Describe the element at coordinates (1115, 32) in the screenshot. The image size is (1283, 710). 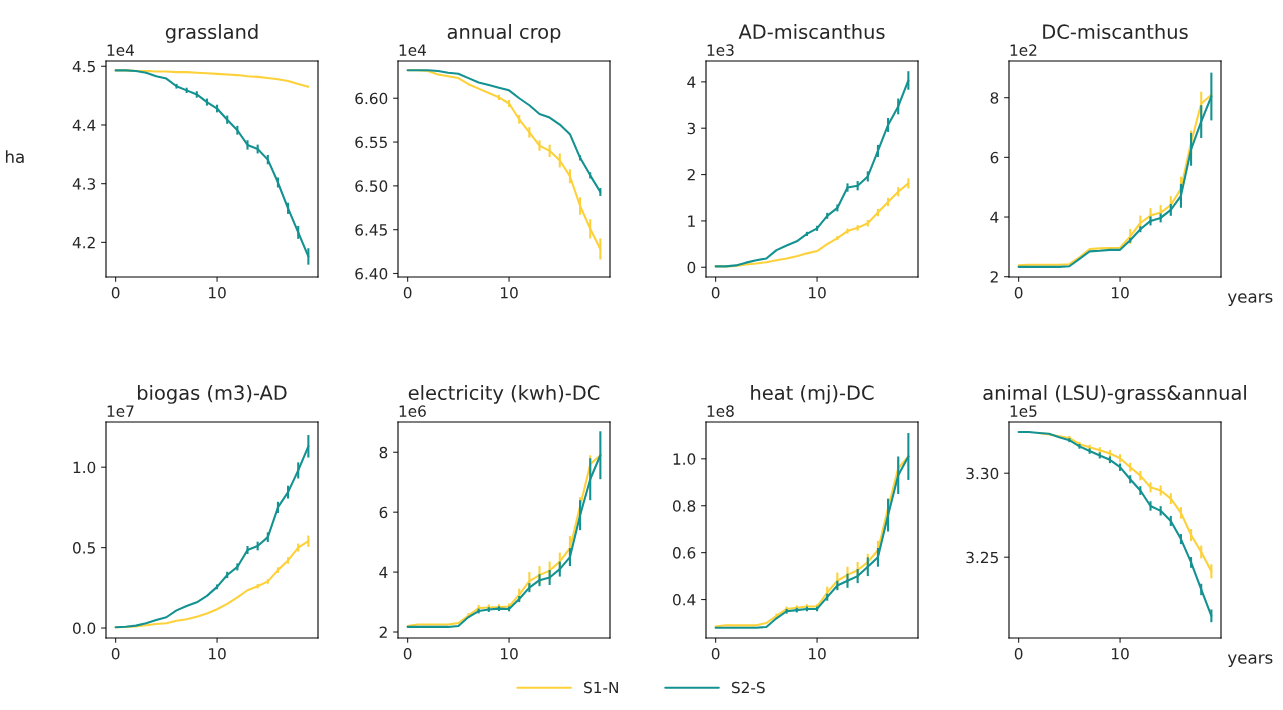
I see `chart-title: DC-miscanthus` at that location.